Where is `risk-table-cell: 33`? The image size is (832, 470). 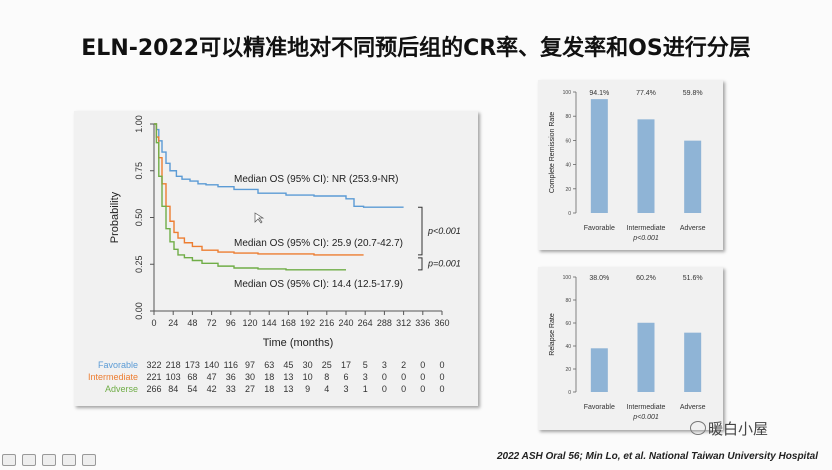
risk-table-cell: 33 is located at coordinates (231, 389).